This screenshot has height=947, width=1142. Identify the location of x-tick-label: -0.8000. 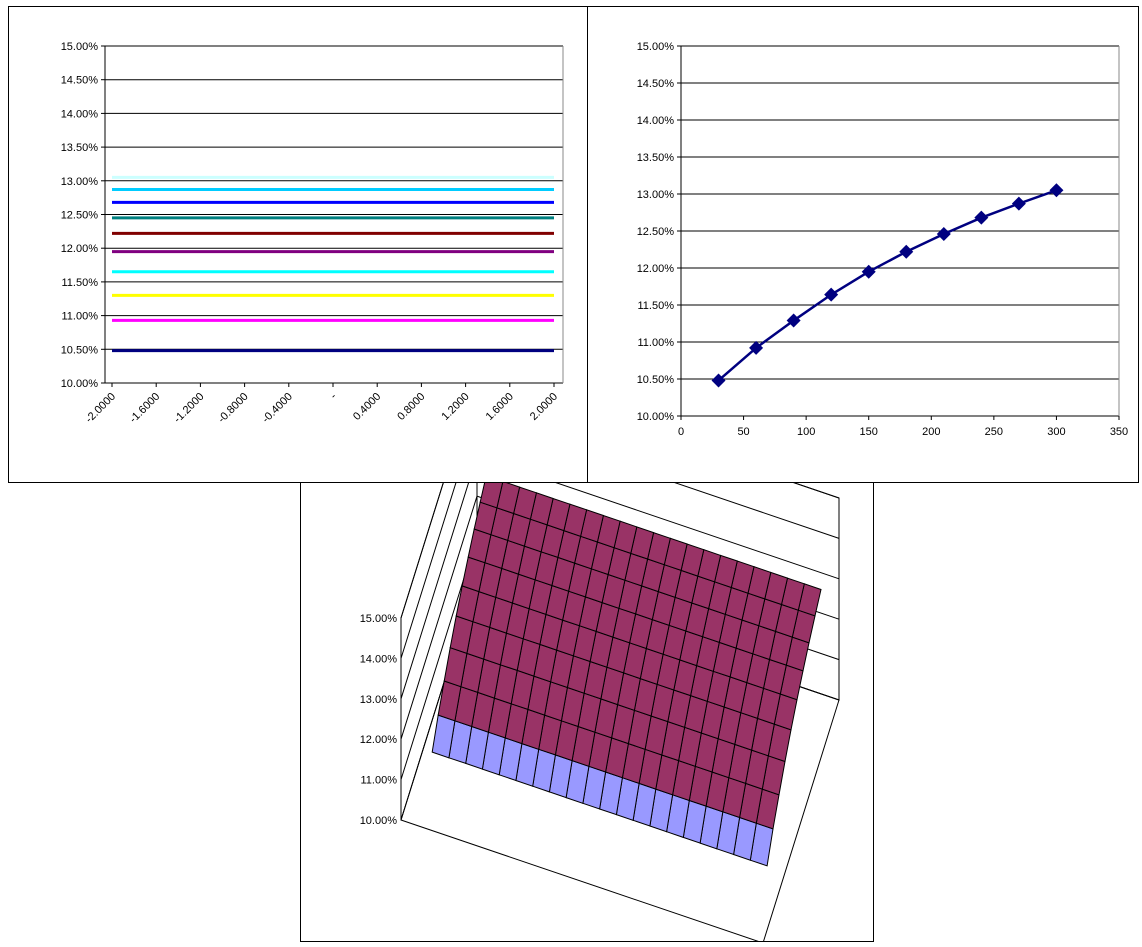
(233, 408).